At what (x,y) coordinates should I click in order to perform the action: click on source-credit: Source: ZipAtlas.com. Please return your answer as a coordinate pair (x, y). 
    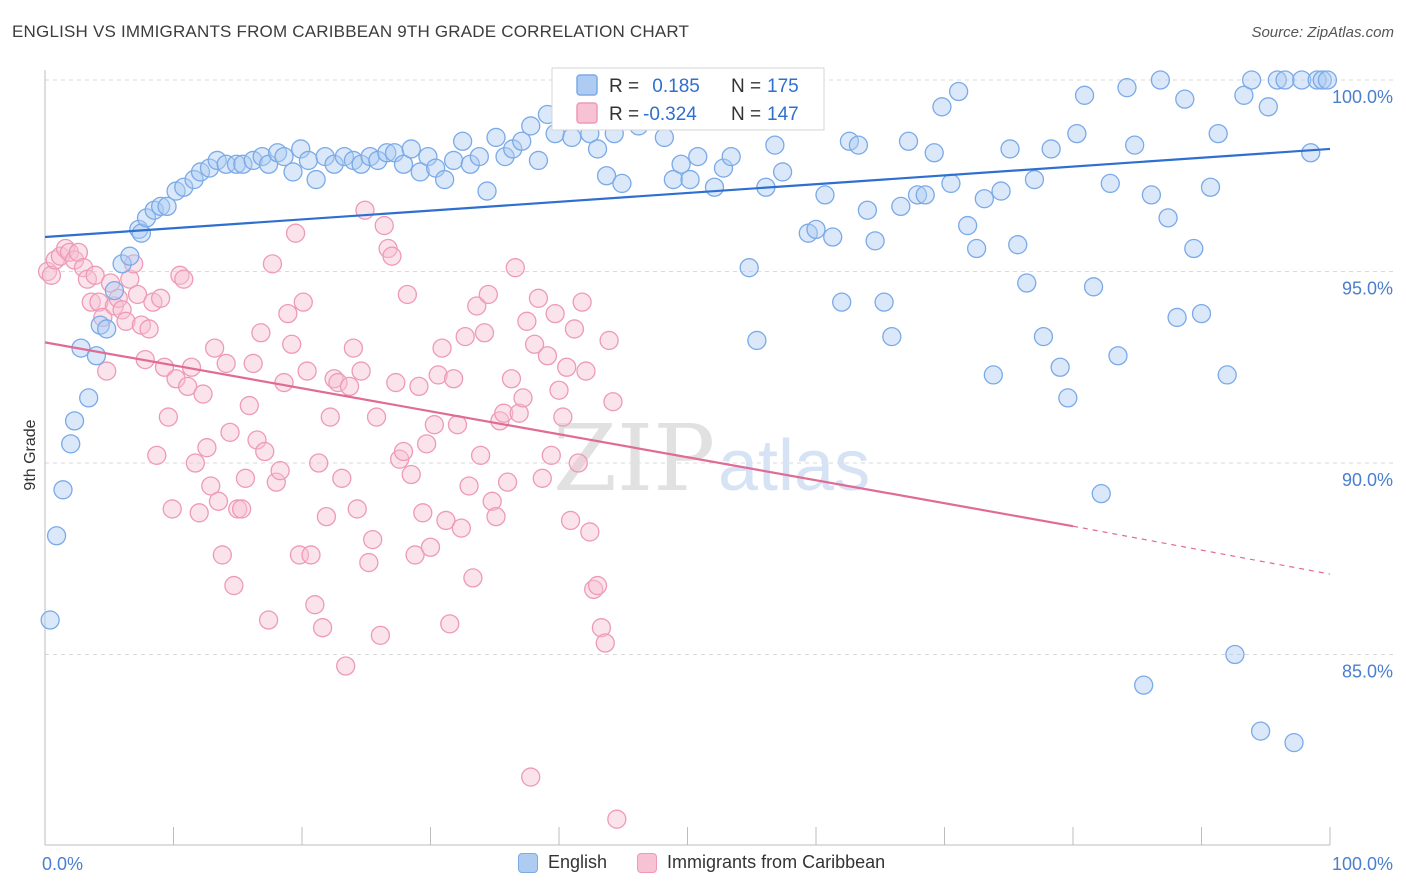
    Looking at the image, I should click on (1322, 32).